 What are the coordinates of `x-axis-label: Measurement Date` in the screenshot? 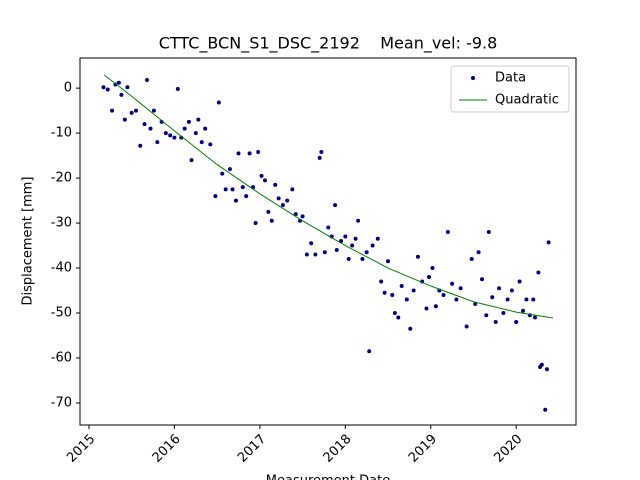 It's located at (328, 477).